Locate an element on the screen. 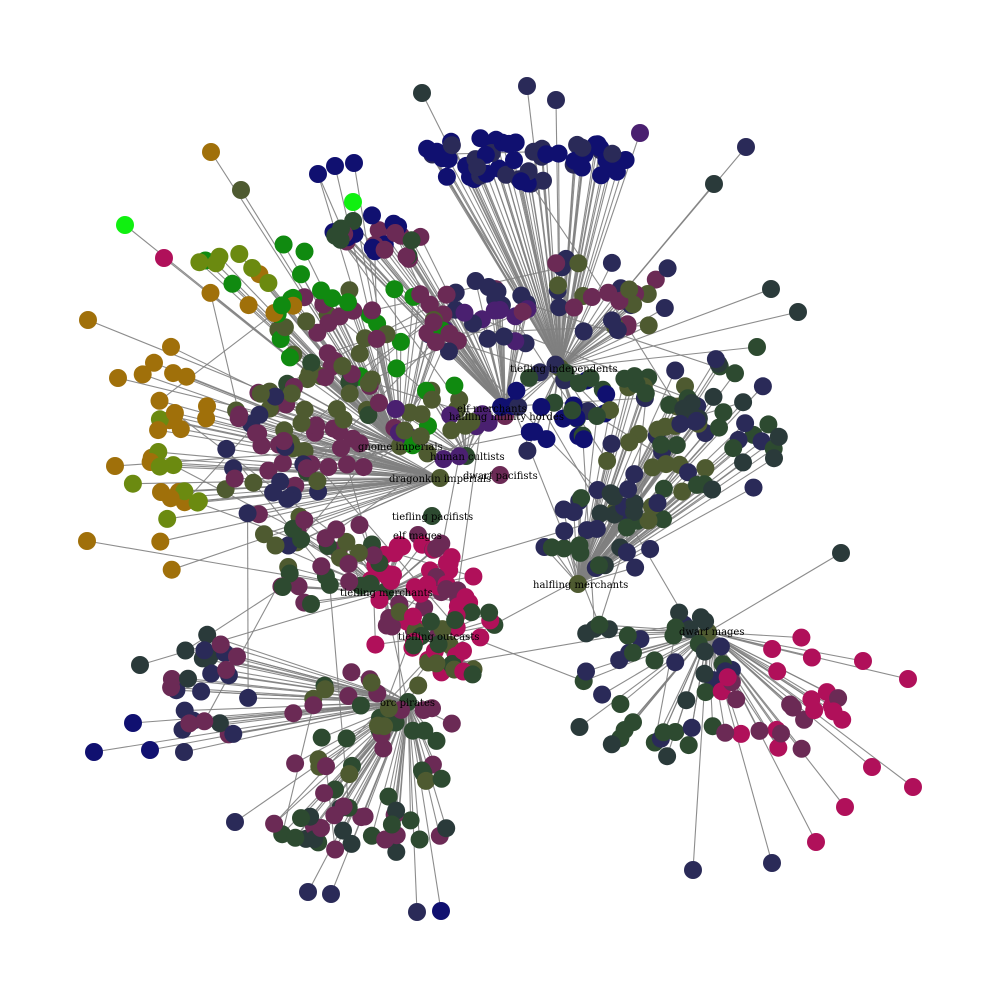 The height and width of the screenshot is (1000, 1000). hub-node is located at coordinates (440, 478).